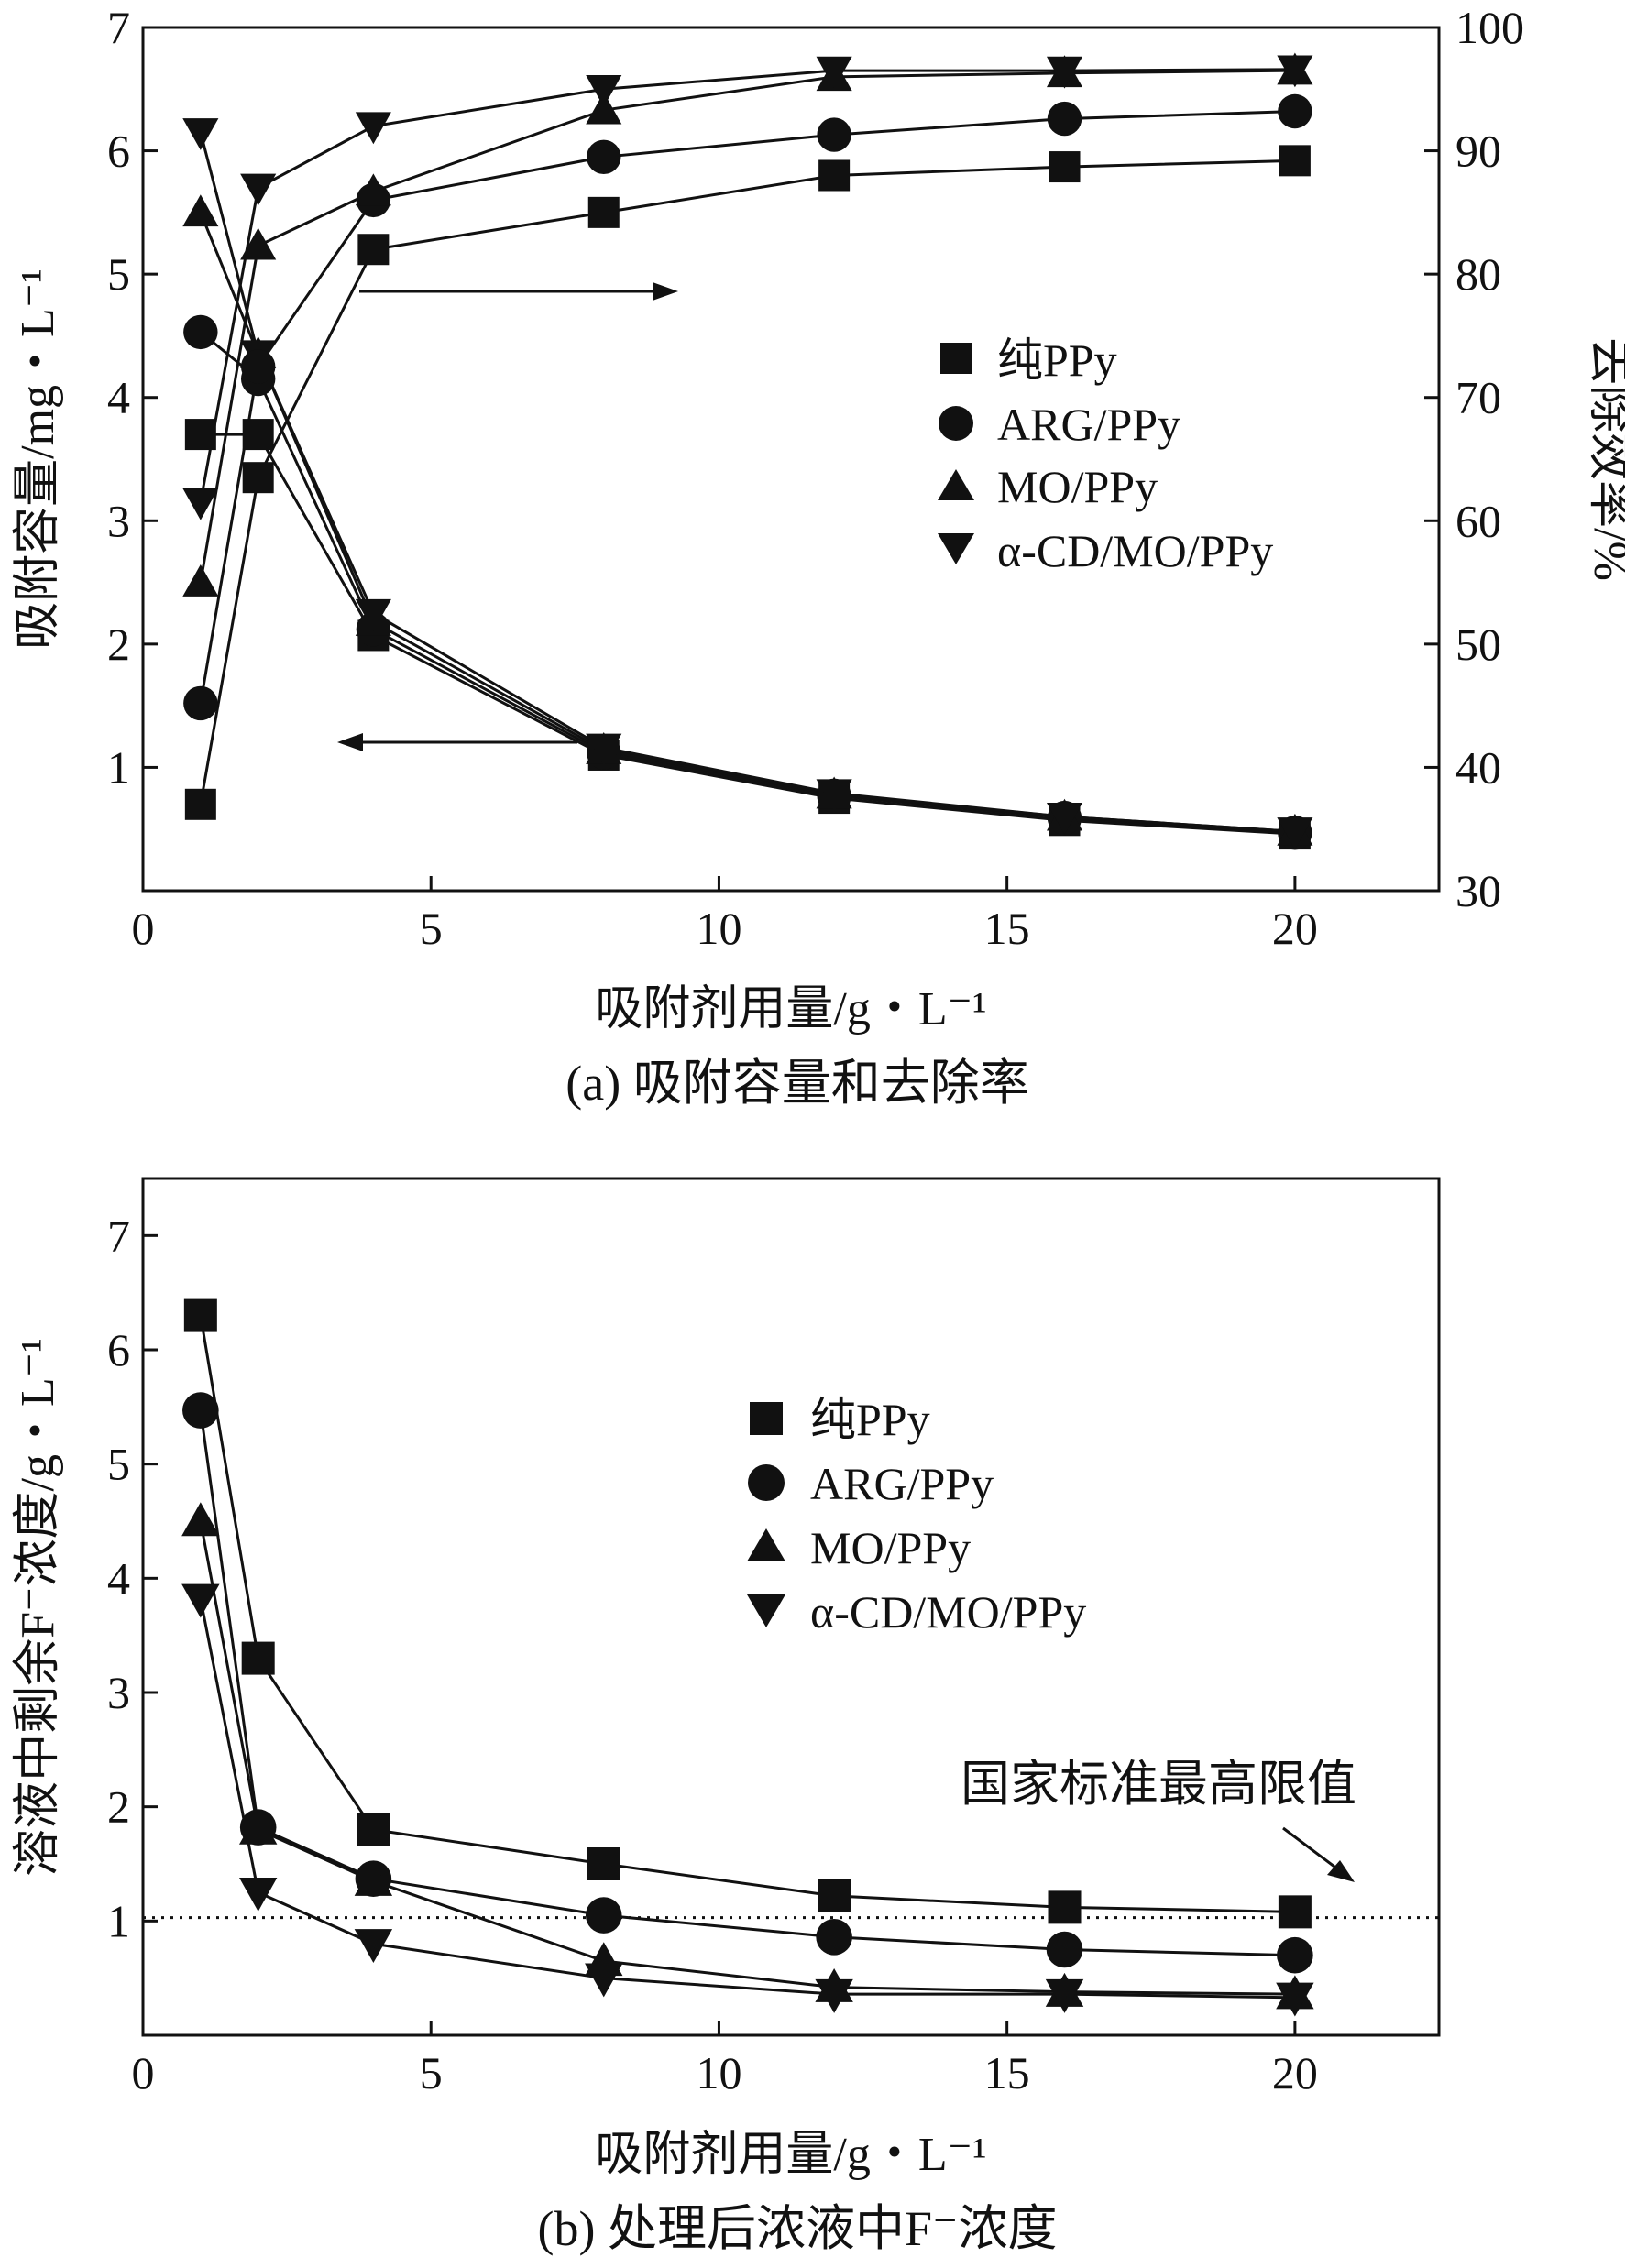 The width and height of the screenshot is (1625, 2268). I want to click on legend-b-label-acd-mo-ppy: α-CD/MO/PPy, so click(948, 1612).